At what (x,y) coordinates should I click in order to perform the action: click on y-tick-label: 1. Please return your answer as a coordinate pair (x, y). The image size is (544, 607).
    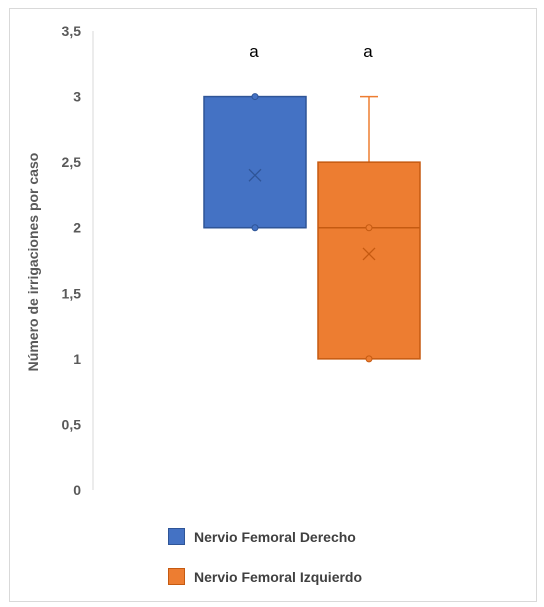
    Looking at the image, I should click on (77, 359).